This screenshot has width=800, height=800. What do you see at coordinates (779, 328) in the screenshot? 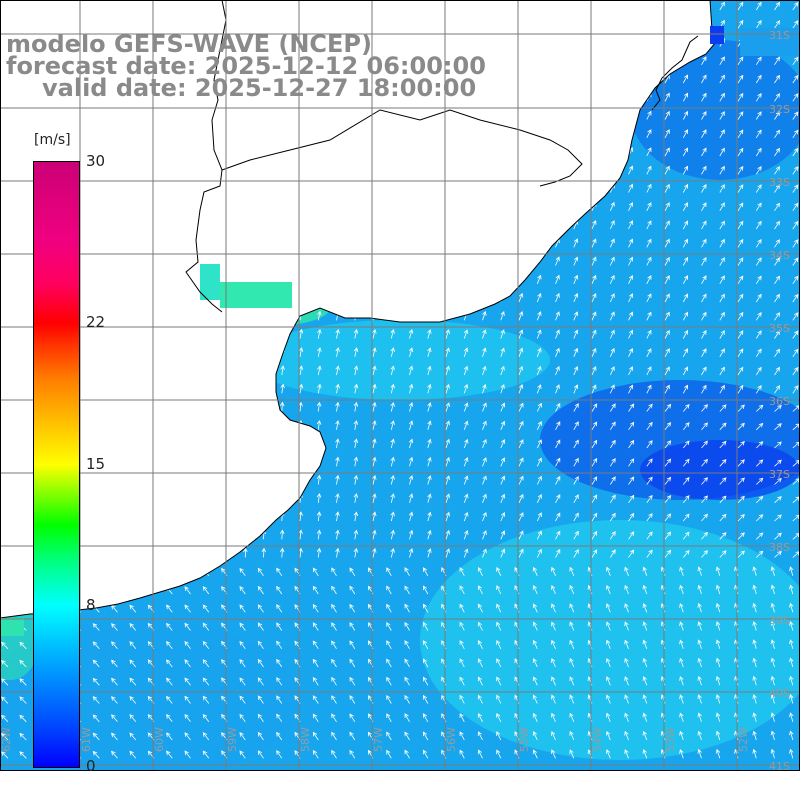
I see `latitude-label: 35S` at bounding box center [779, 328].